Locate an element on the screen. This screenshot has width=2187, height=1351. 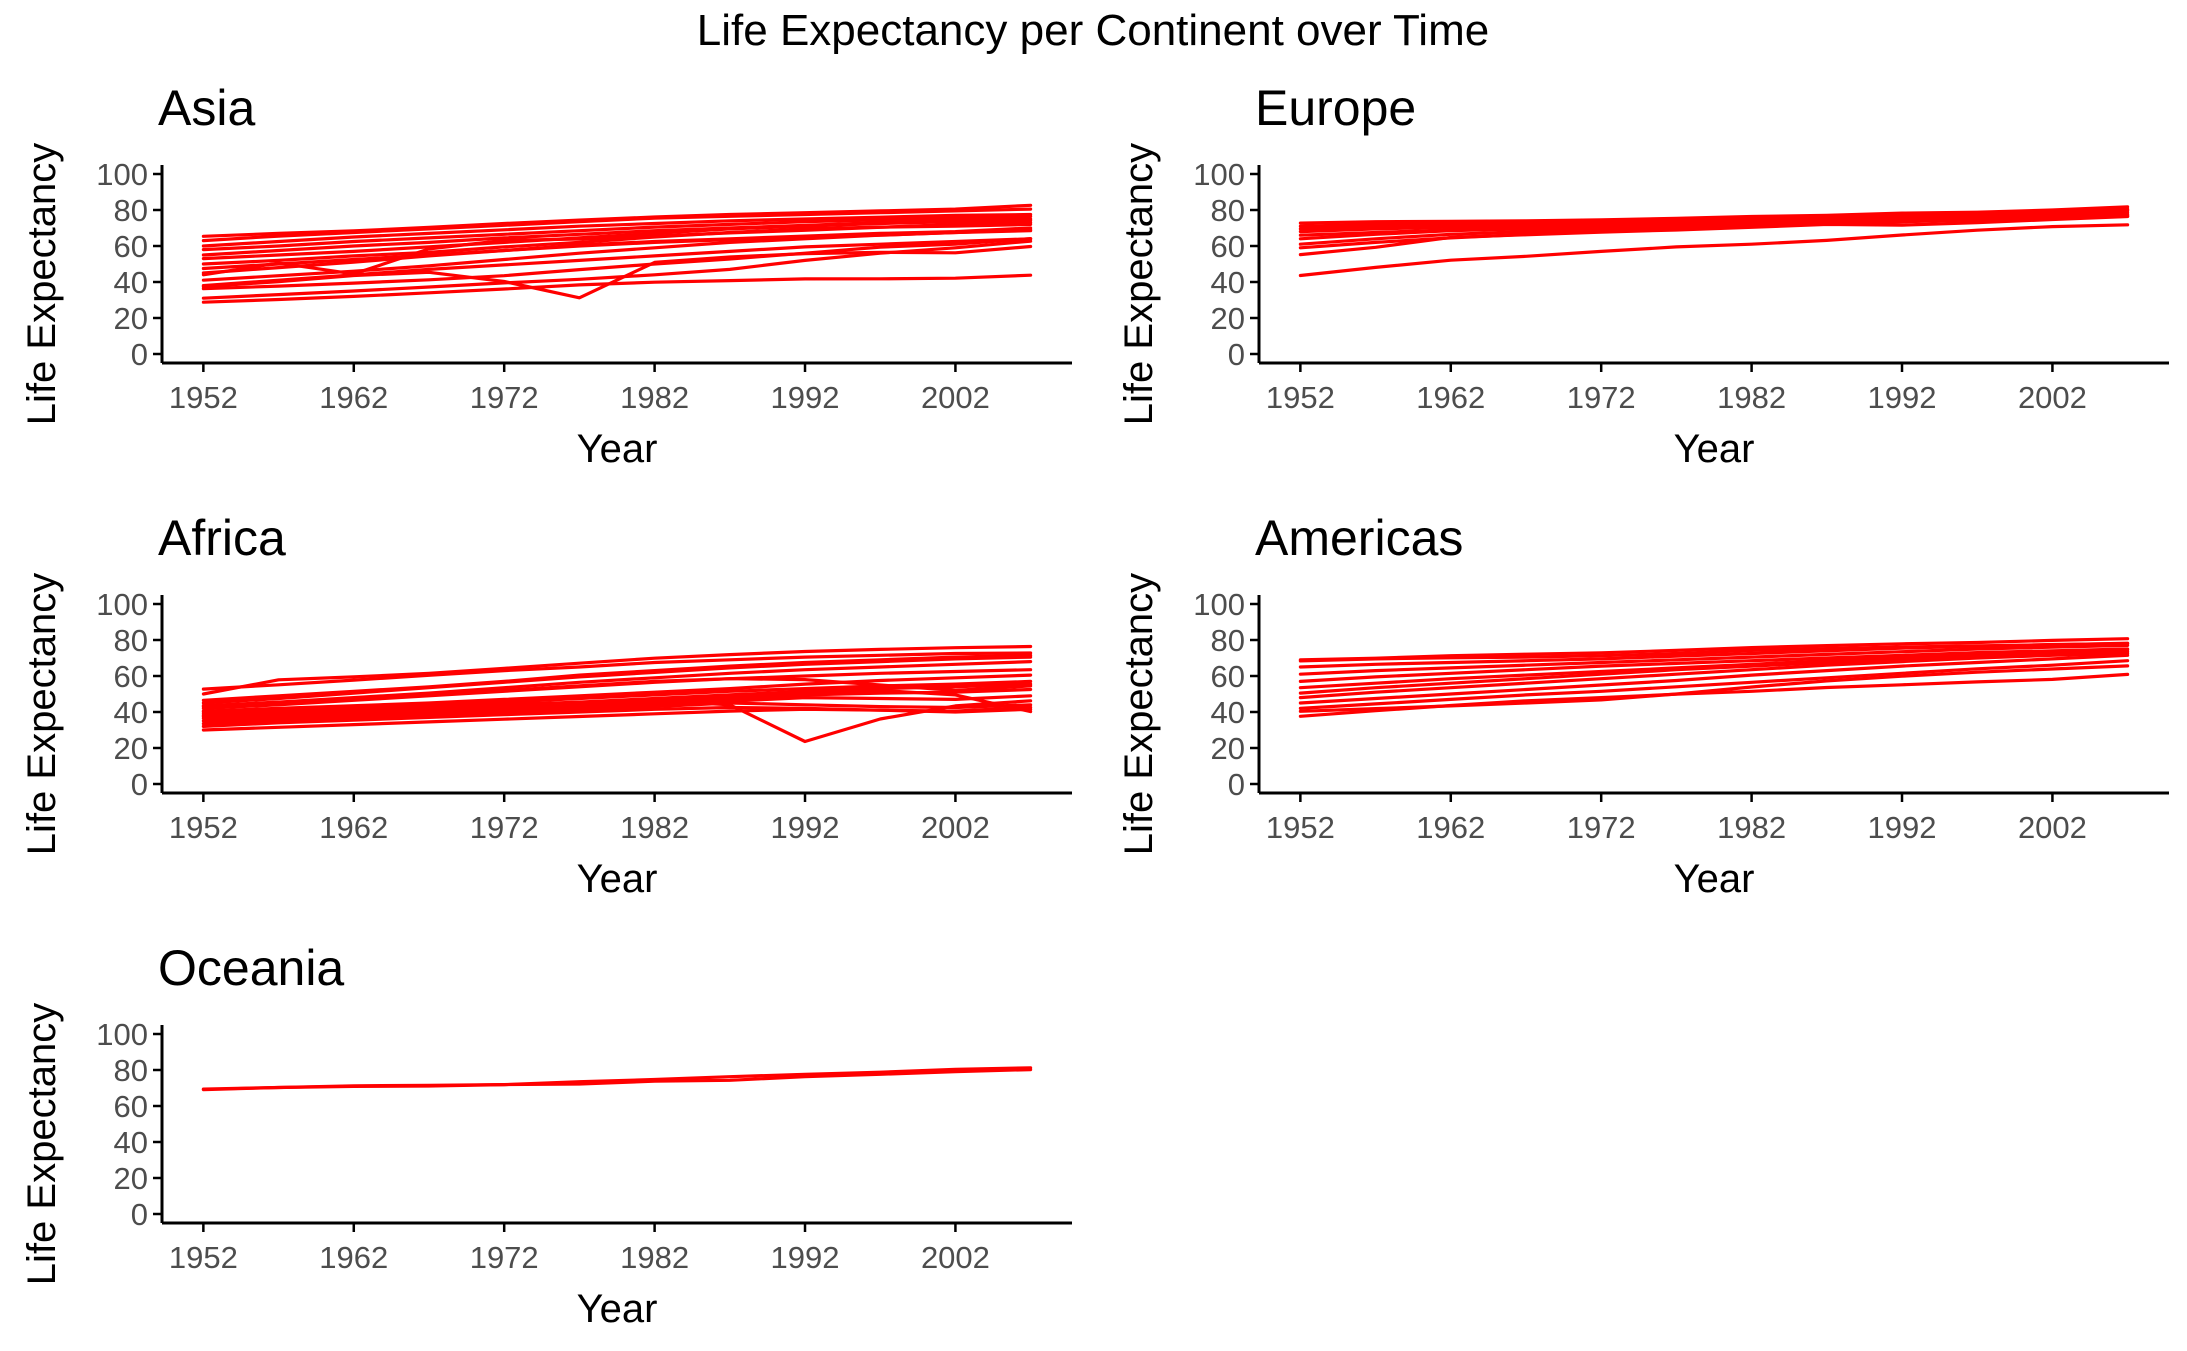
panel-title-europe: Europe is located at coordinates (1335, 108).